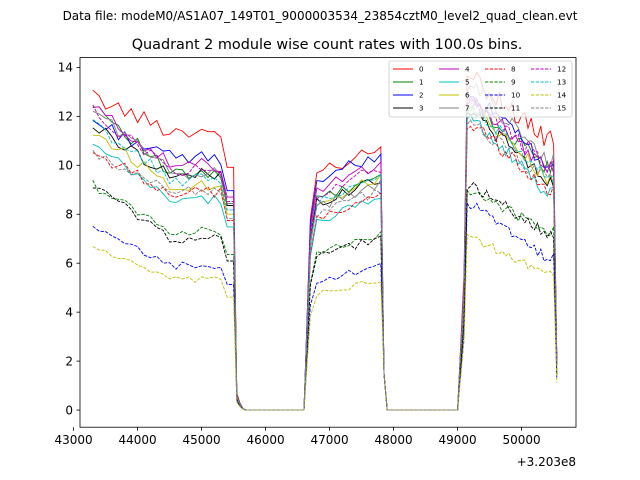  I want to click on legend-label-13: 13, so click(561, 82).